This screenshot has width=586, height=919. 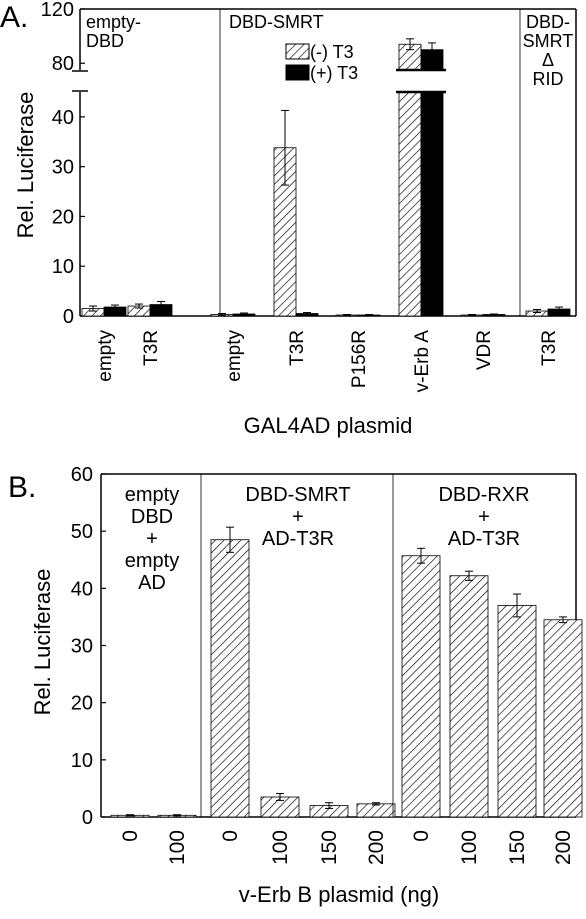 What do you see at coordinates (548, 79) in the screenshot?
I see `group-label: RID` at bounding box center [548, 79].